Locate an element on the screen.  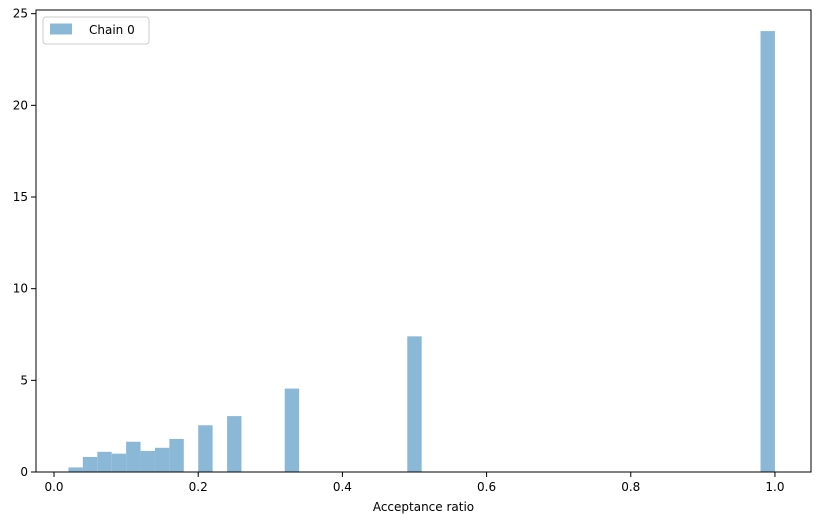
x-tick-label-2: 0.4 is located at coordinates (342, 487).